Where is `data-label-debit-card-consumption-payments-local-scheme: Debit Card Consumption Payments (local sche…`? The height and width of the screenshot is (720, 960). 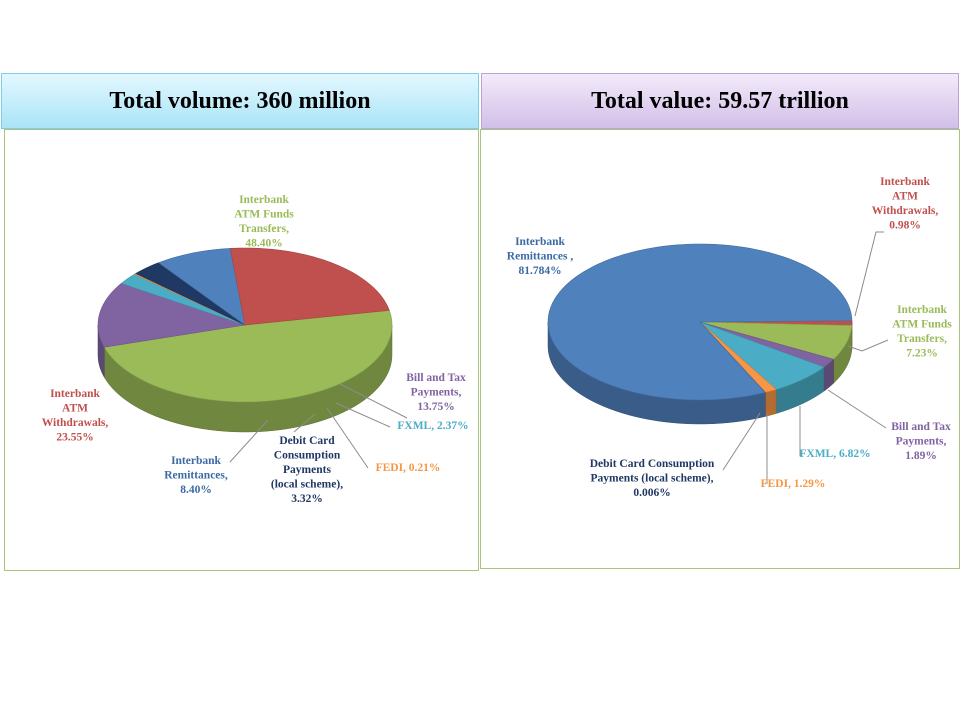 data-label-debit-card-consumption-payments-local-scheme: Debit Card Consumption Payments (local sche… is located at coordinates (307, 470).